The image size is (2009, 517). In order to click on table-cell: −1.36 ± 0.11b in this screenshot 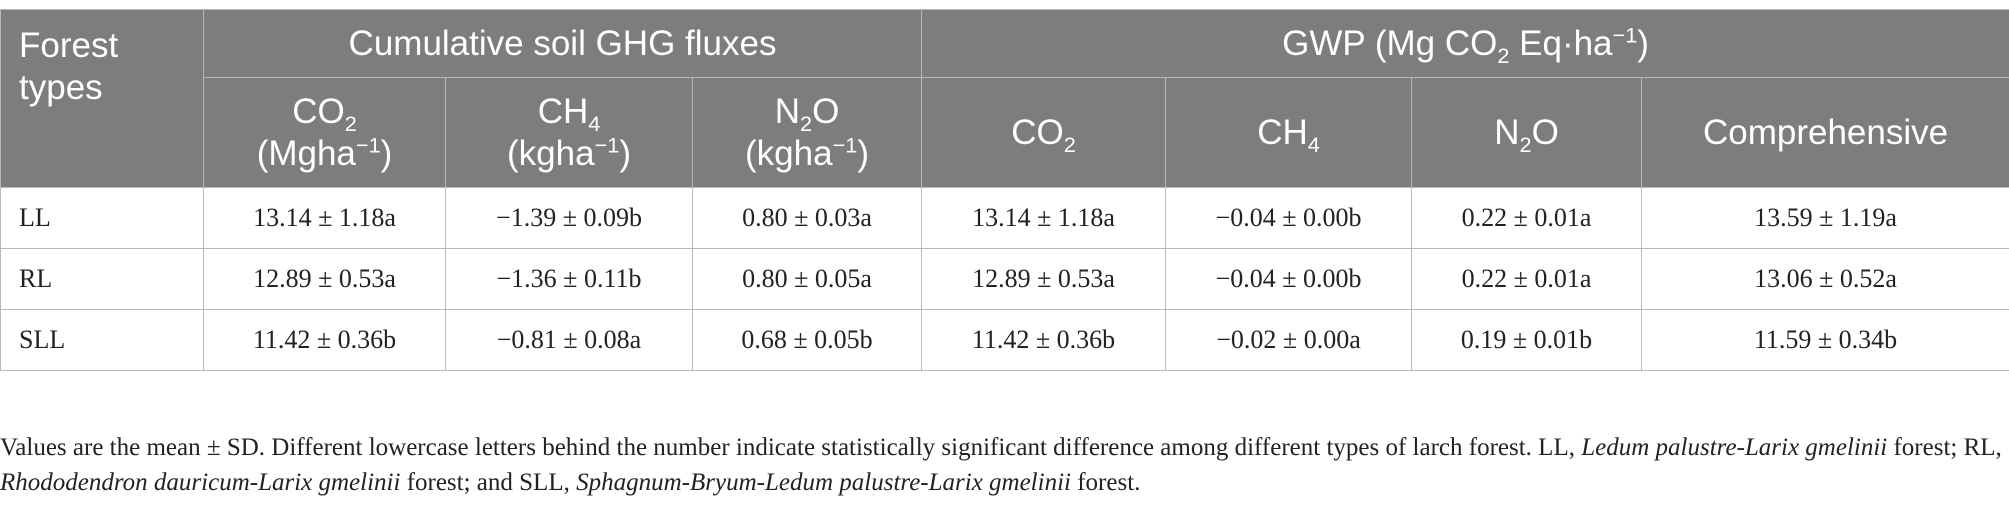, I will do `click(569, 279)`.